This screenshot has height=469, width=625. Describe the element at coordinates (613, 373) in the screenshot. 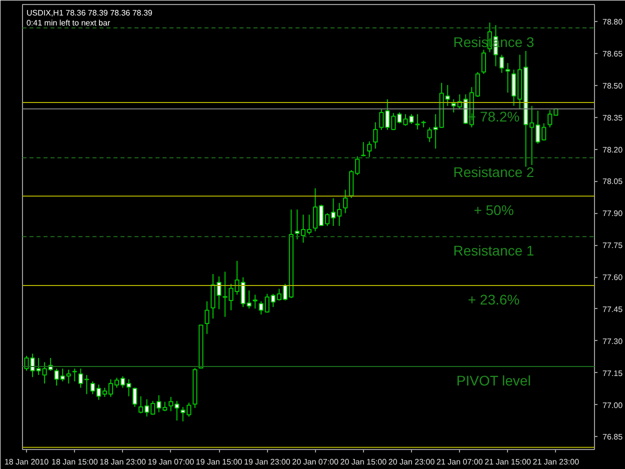

I see `y-tick-label: 77.15` at that location.